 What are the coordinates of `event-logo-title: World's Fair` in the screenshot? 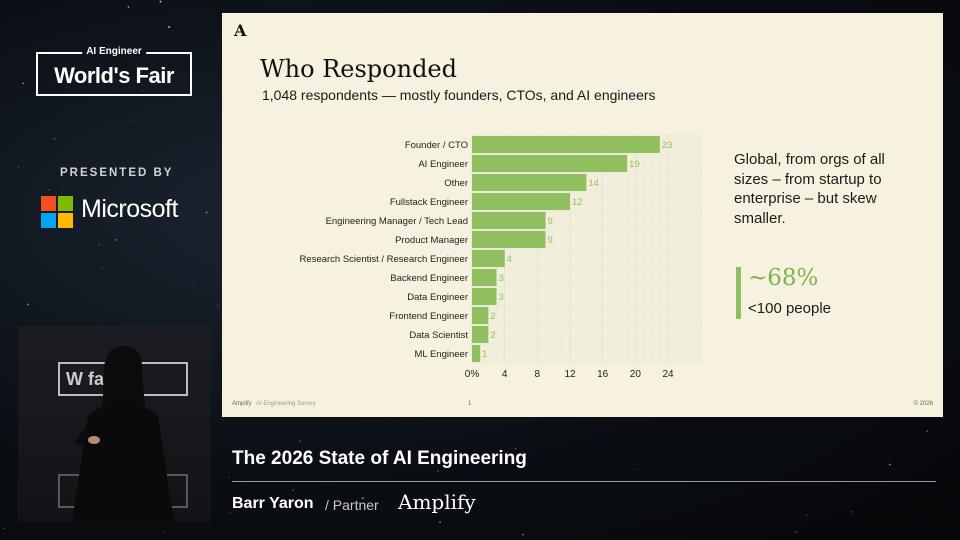 It's located at (114, 75).